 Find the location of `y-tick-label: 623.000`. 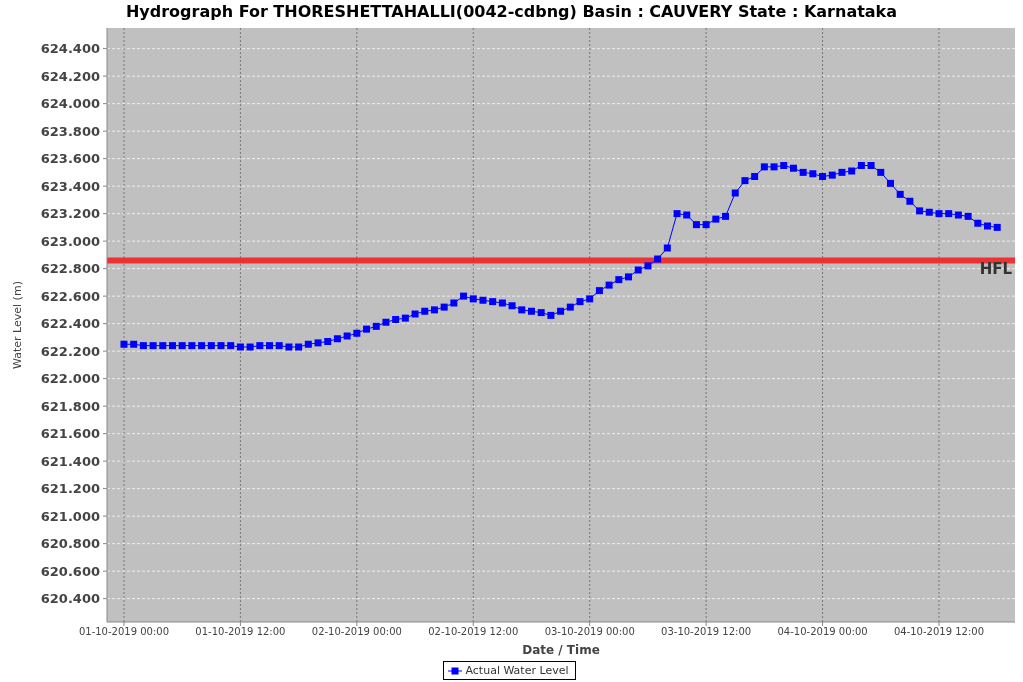

y-tick-label: 623.000 is located at coordinates (70, 241).